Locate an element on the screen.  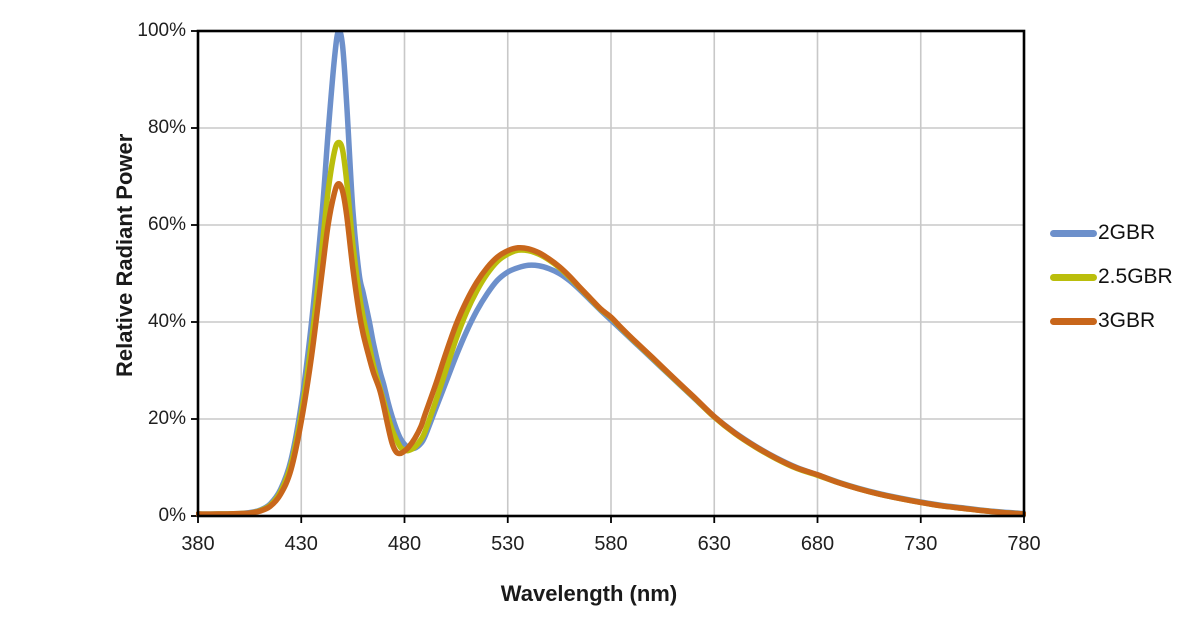
legend-label: 2GBR is located at coordinates (1127, 232).